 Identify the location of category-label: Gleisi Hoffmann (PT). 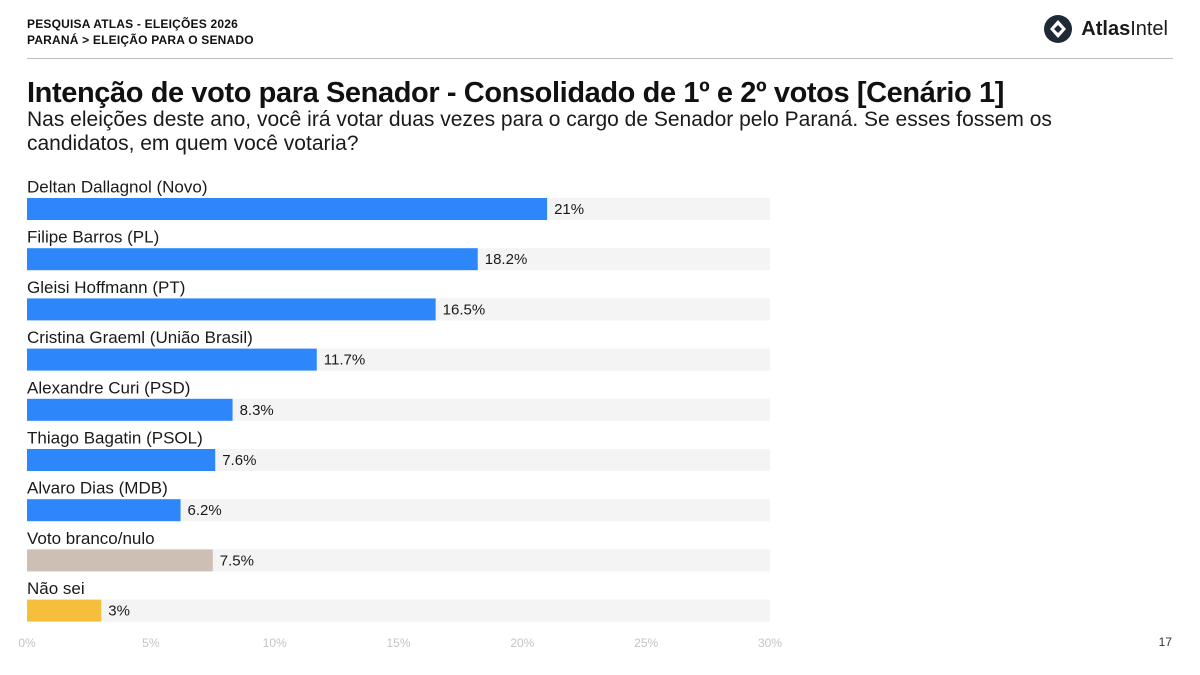
(106, 287).